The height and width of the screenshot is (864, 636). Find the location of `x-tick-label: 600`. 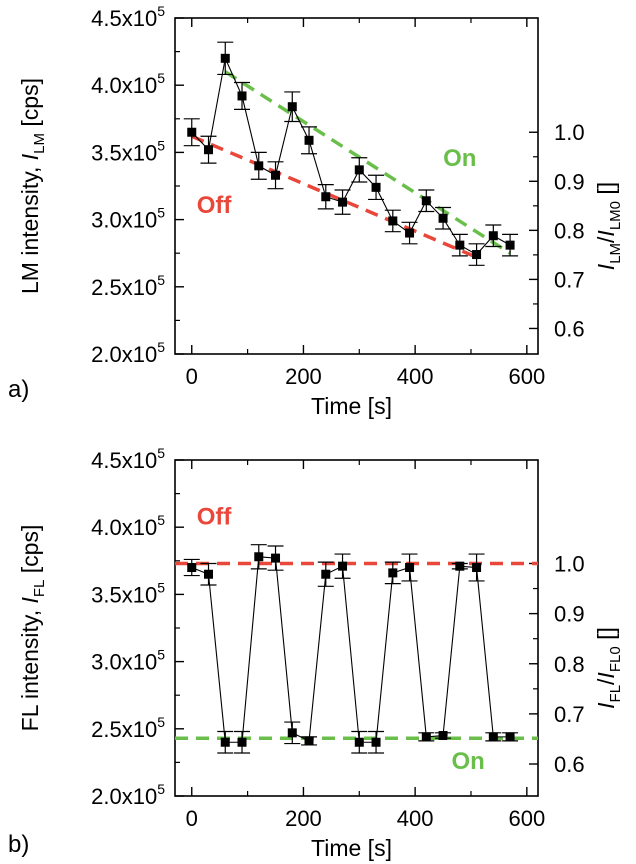

x-tick-label: 600 is located at coordinates (526, 818).